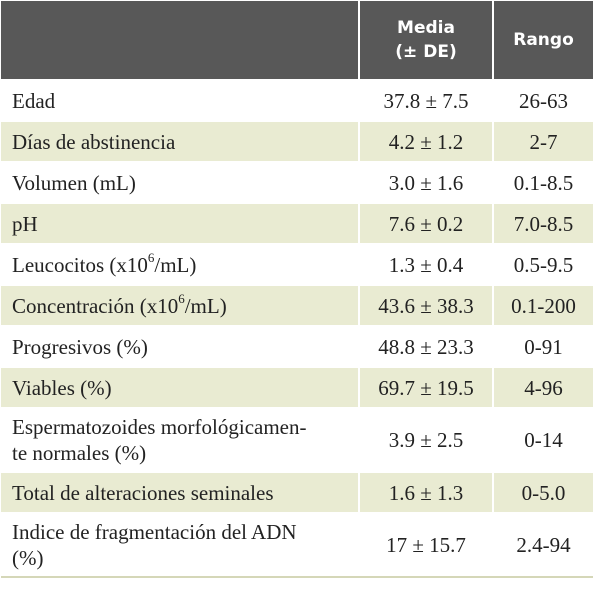  Describe the element at coordinates (180, 387) in the screenshot. I see `row-label: Viables (%)` at that location.